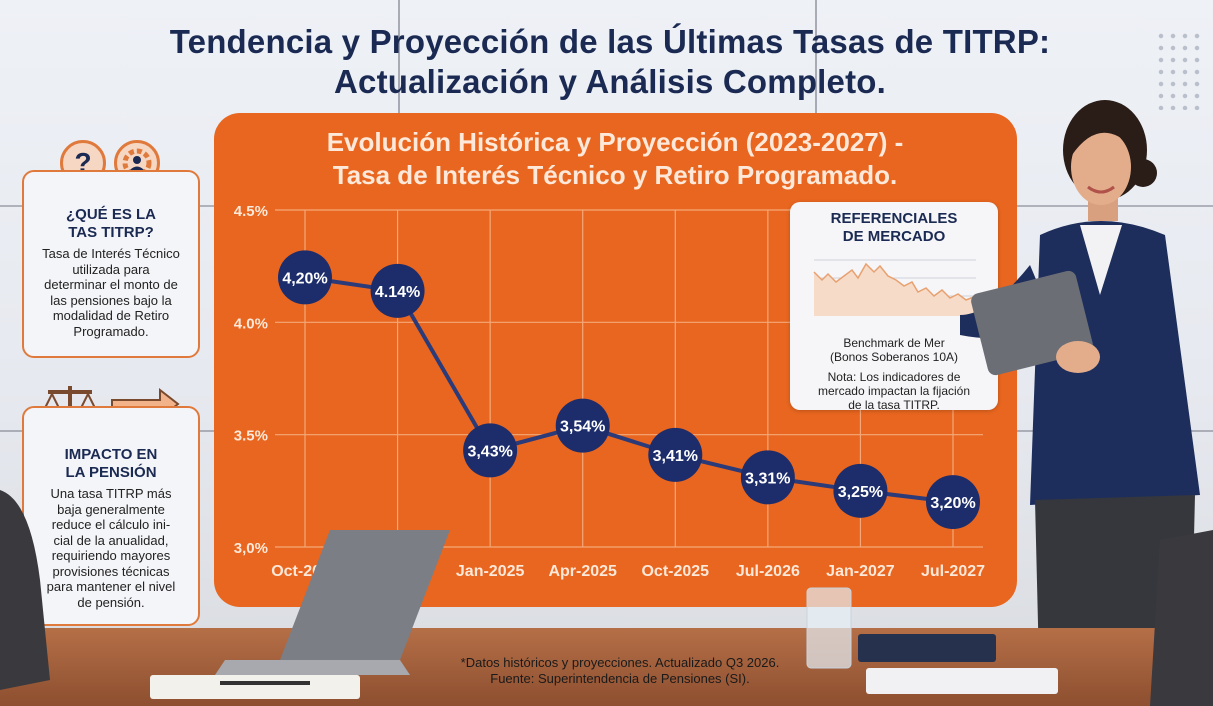  What do you see at coordinates (111, 602) in the screenshot?
I see `card-body-line: de pensión.` at bounding box center [111, 602].